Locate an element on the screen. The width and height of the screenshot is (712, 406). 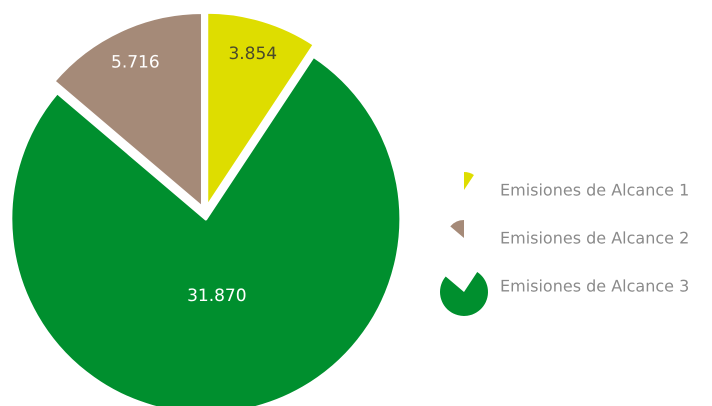
data-label: 5.716 is located at coordinates (135, 62).